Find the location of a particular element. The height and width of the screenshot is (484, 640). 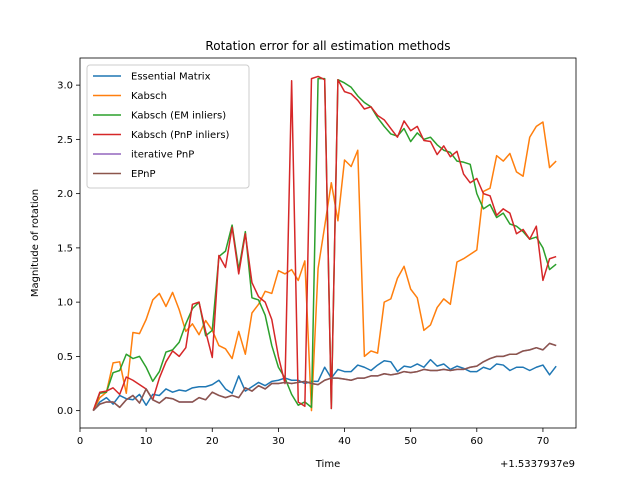

x-tick-label-3: 30 is located at coordinates (278, 441).